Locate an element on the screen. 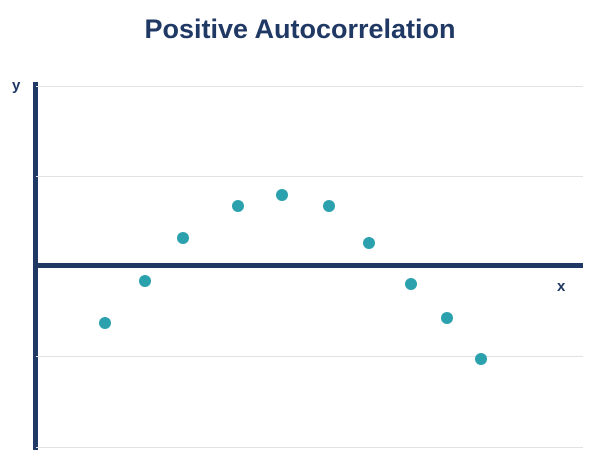 This screenshot has width=600, height=460. y-axis-label: y is located at coordinates (16, 85).